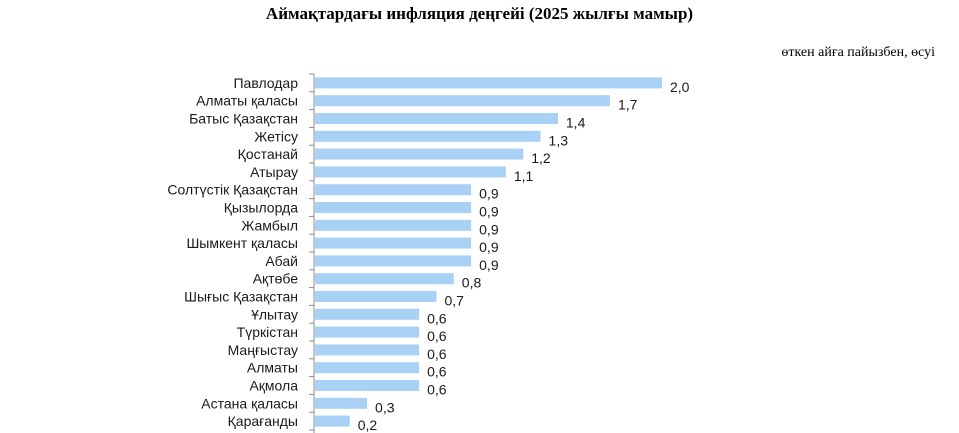  What do you see at coordinates (628, 105) in the screenshot?
I see `value-label: 1,7` at bounding box center [628, 105].